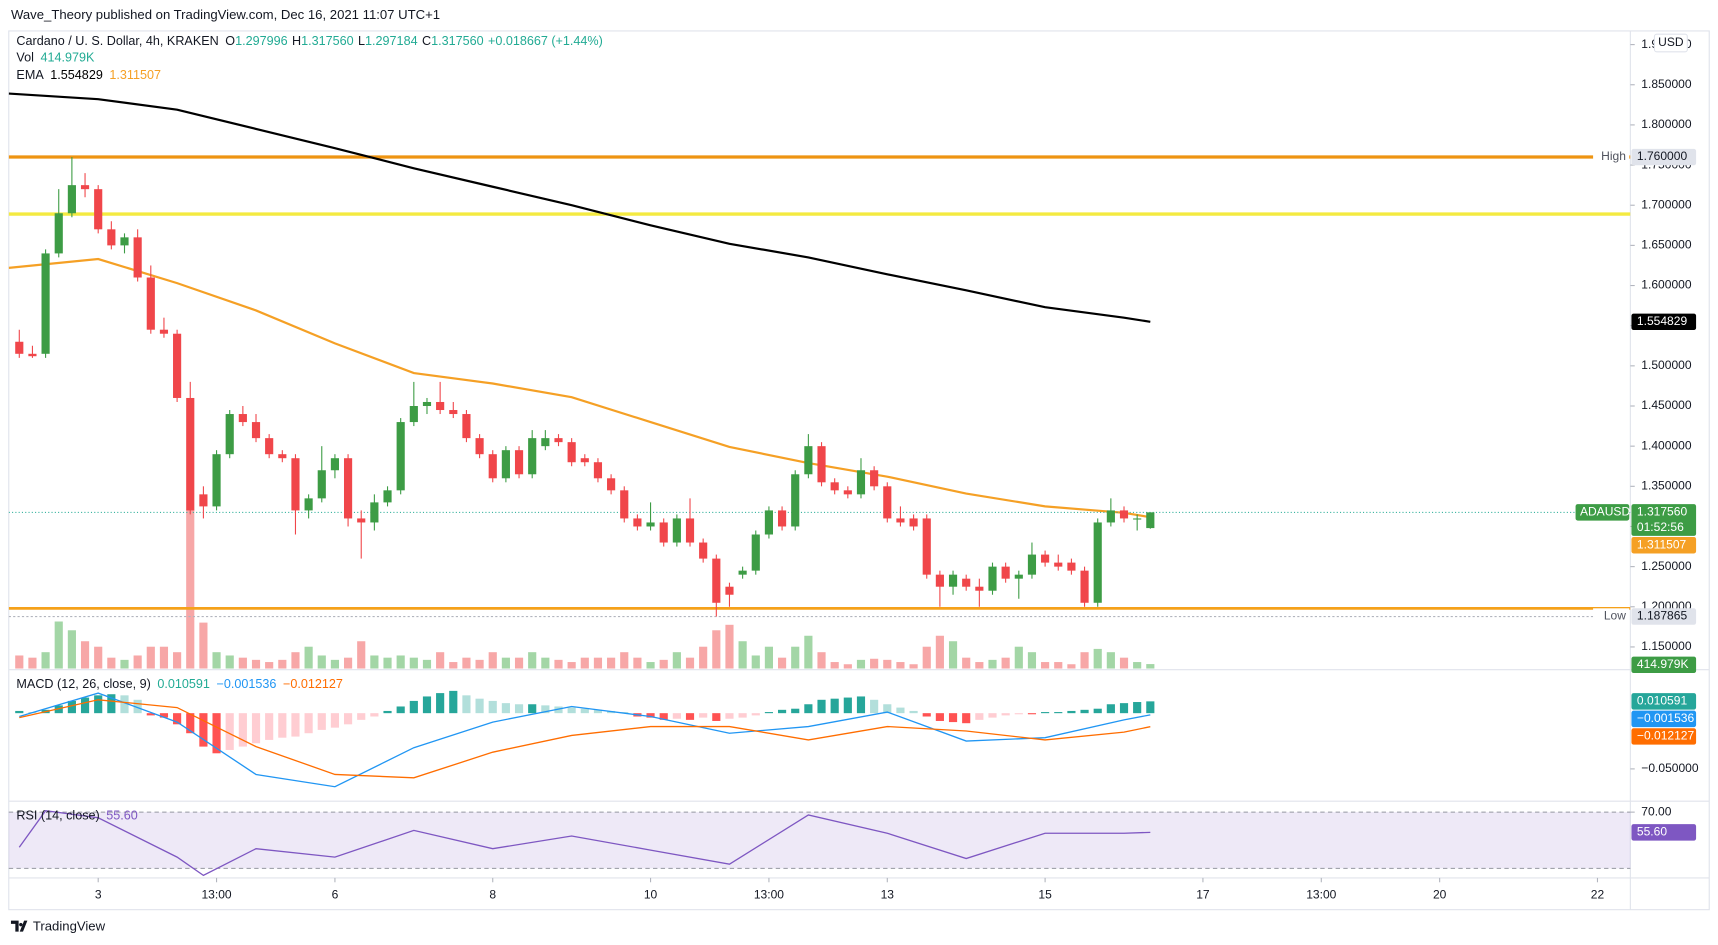 This screenshot has width=1718, height=945. I want to click on rsi-band, so click(819, 840).